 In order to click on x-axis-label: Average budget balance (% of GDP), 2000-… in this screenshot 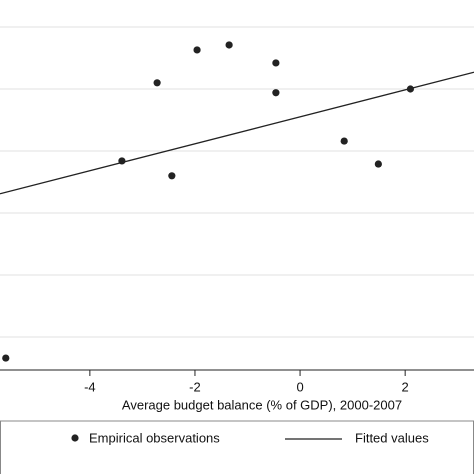, I will do `click(262, 404)`.